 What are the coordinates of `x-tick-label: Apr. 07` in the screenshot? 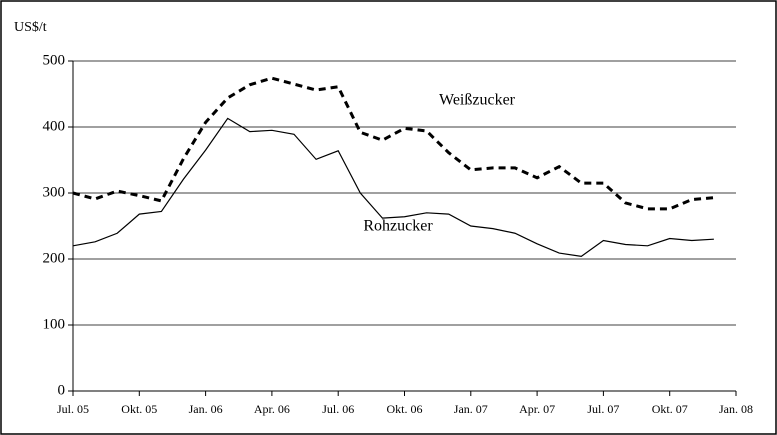 It's located at (537, 409).